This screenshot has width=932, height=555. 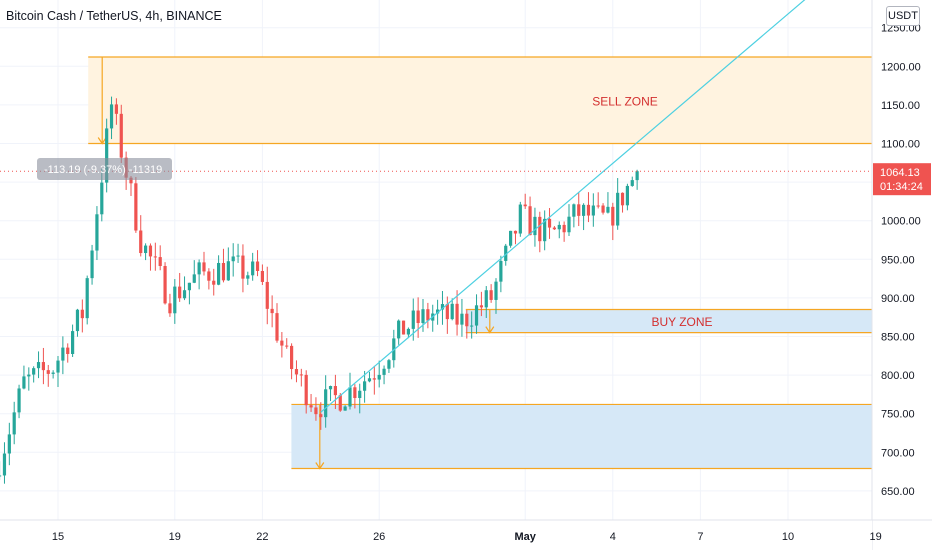 What do you see at coordinates (613, 537) in the screenshot?
I see `x-tick-label: 4` at bounding box center [613, 537].